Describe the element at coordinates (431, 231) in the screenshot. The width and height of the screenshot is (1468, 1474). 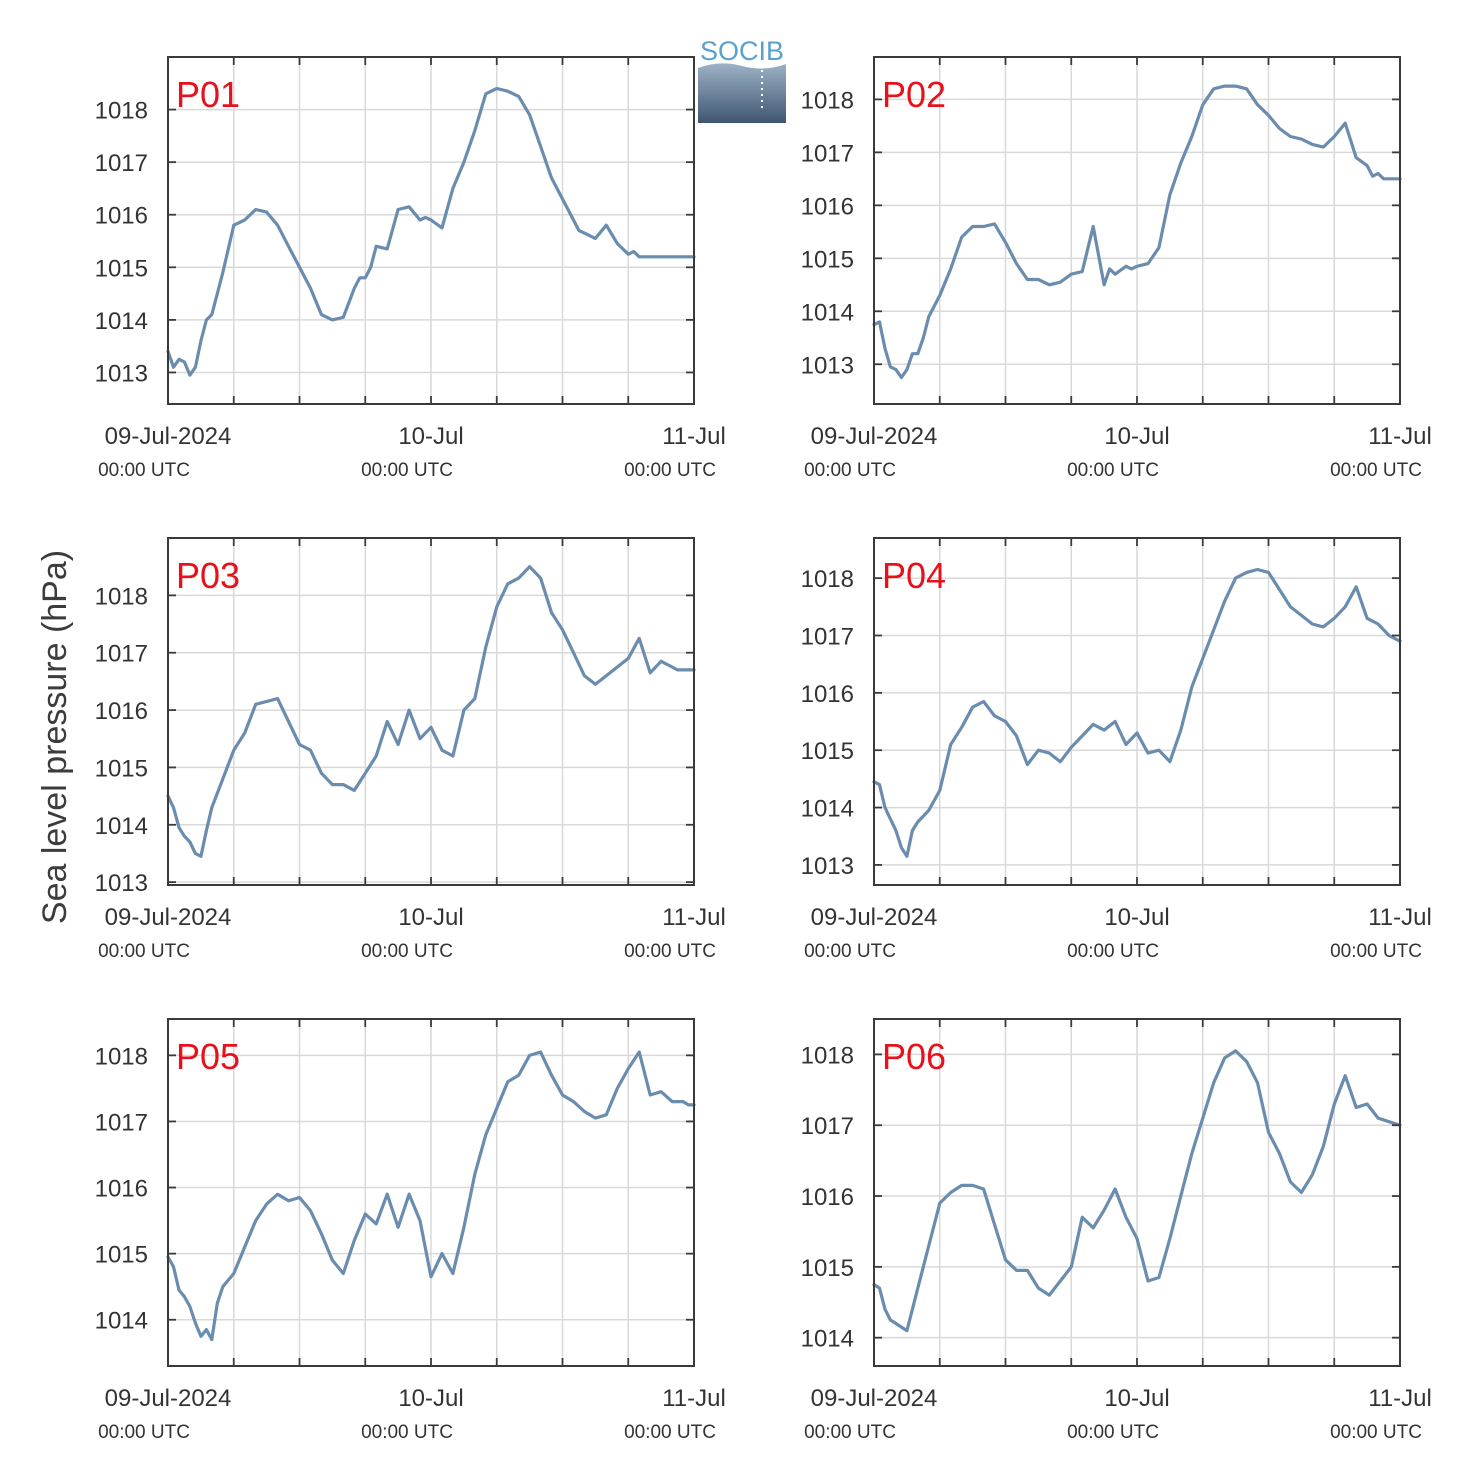
I see `series-line-p01` at that location.